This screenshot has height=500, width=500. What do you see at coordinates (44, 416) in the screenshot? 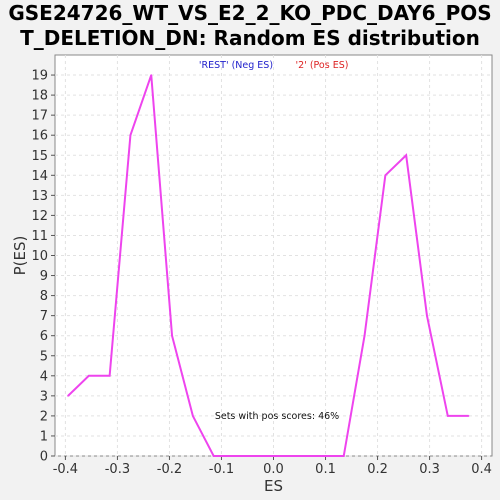
I see `y-tick-label: 2` at bounding box center [44, 416].